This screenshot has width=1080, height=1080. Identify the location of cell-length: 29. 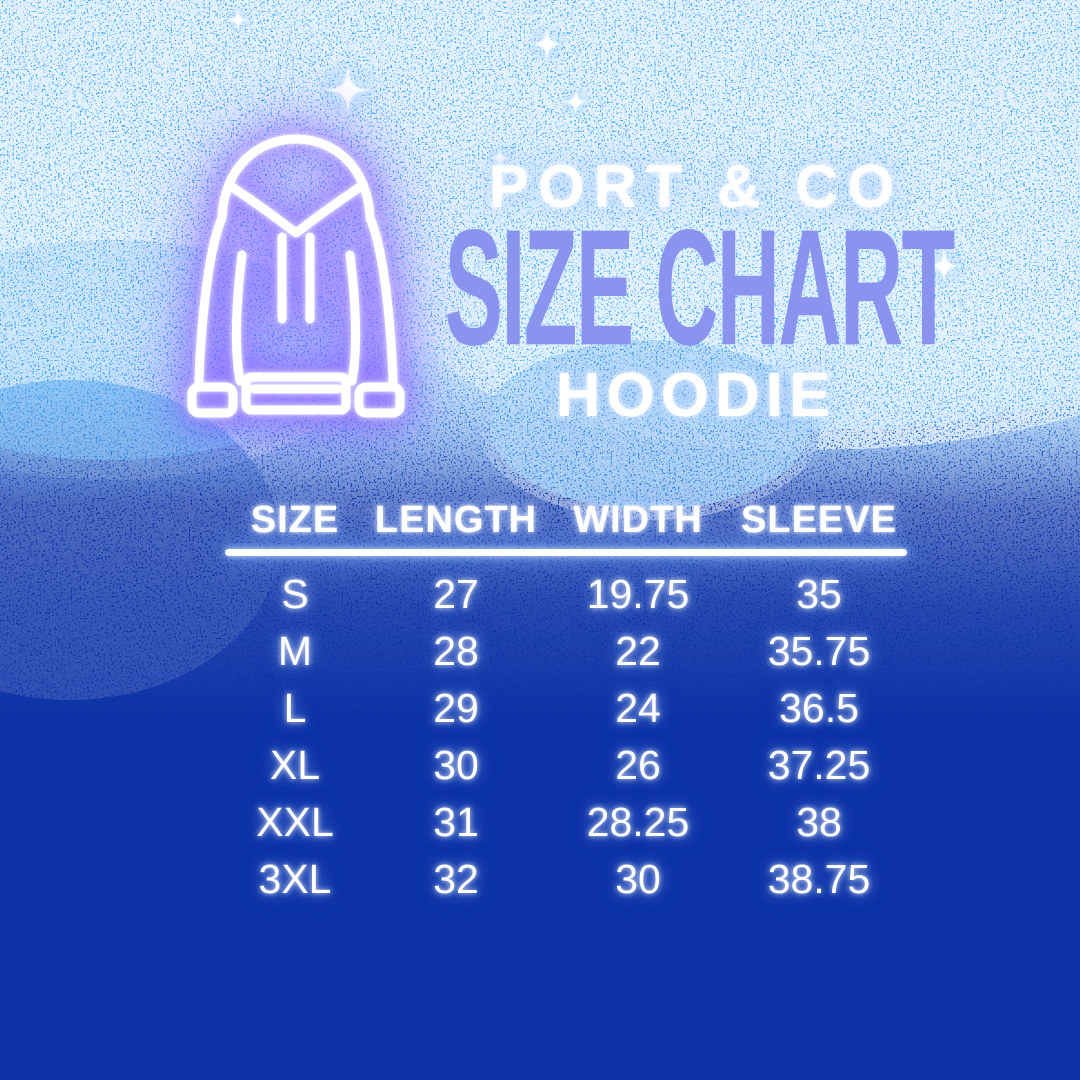
(456, 708).